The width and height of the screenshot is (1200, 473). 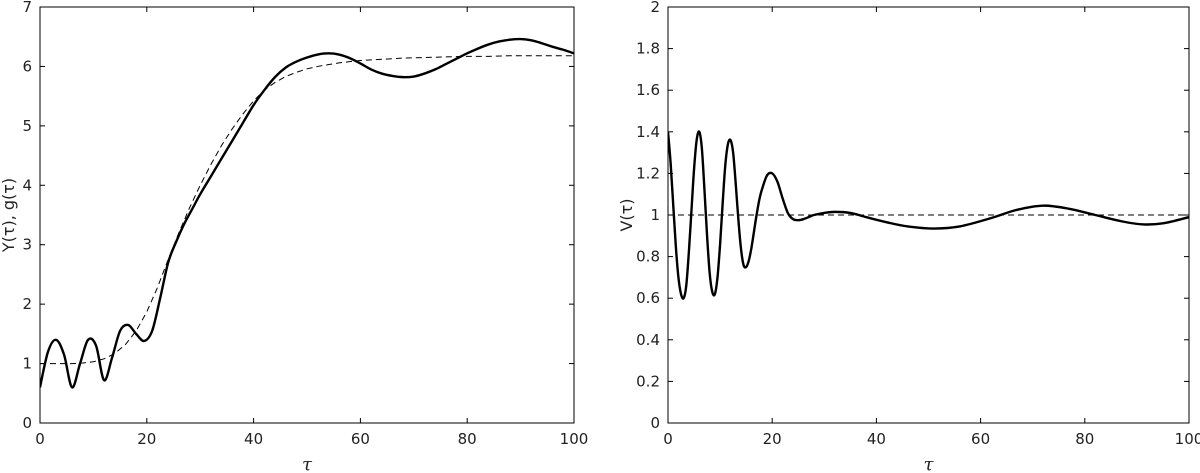 What do you see at coordinates (467, 439) in the screenshot?
I see `left-x-tick-label: 80` at bounding box center [467, 439].